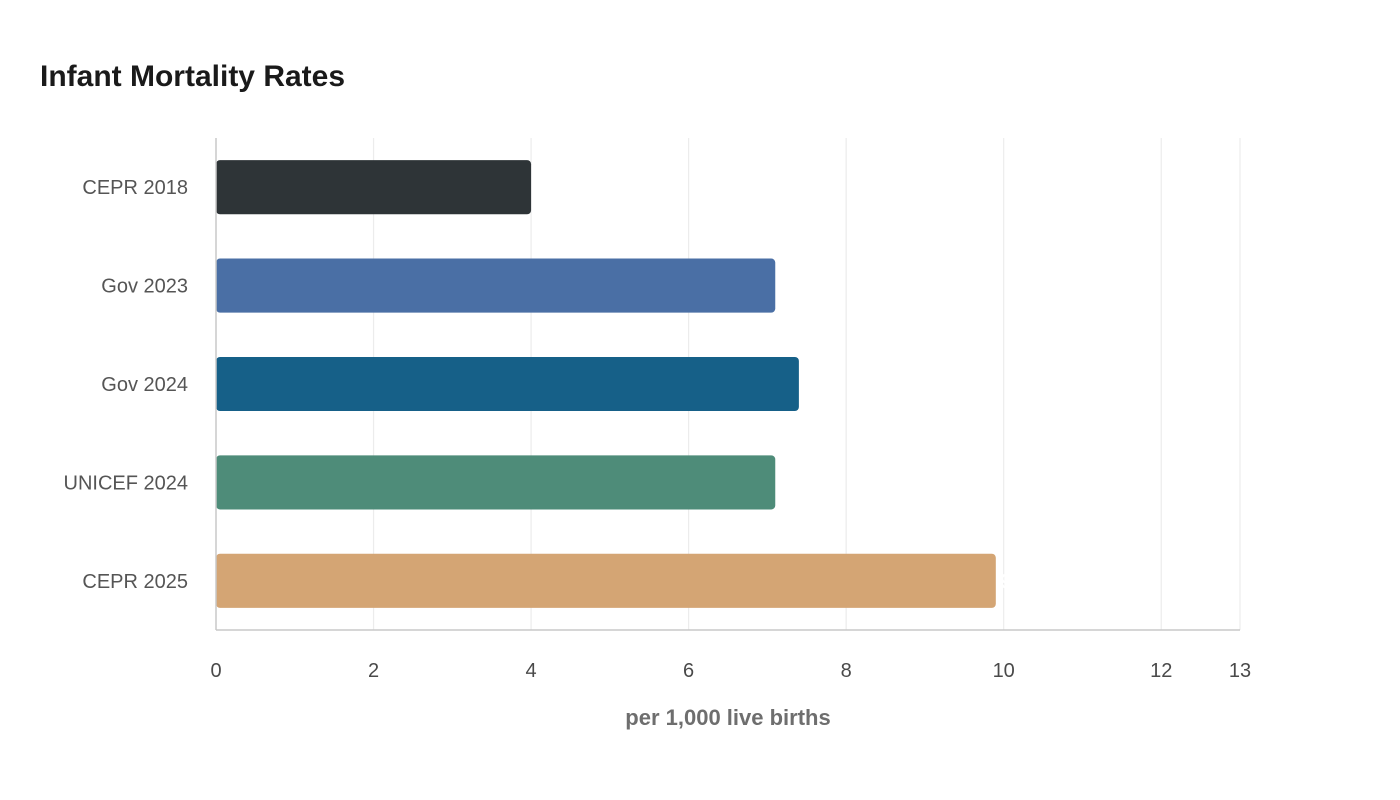 Image resolution: width=1400 pixels, height=800 pixels. What do you see at coordinates (215, 671) in the screenshot?
I see `x-tick-label: 0` at bounding box center [215, 671].